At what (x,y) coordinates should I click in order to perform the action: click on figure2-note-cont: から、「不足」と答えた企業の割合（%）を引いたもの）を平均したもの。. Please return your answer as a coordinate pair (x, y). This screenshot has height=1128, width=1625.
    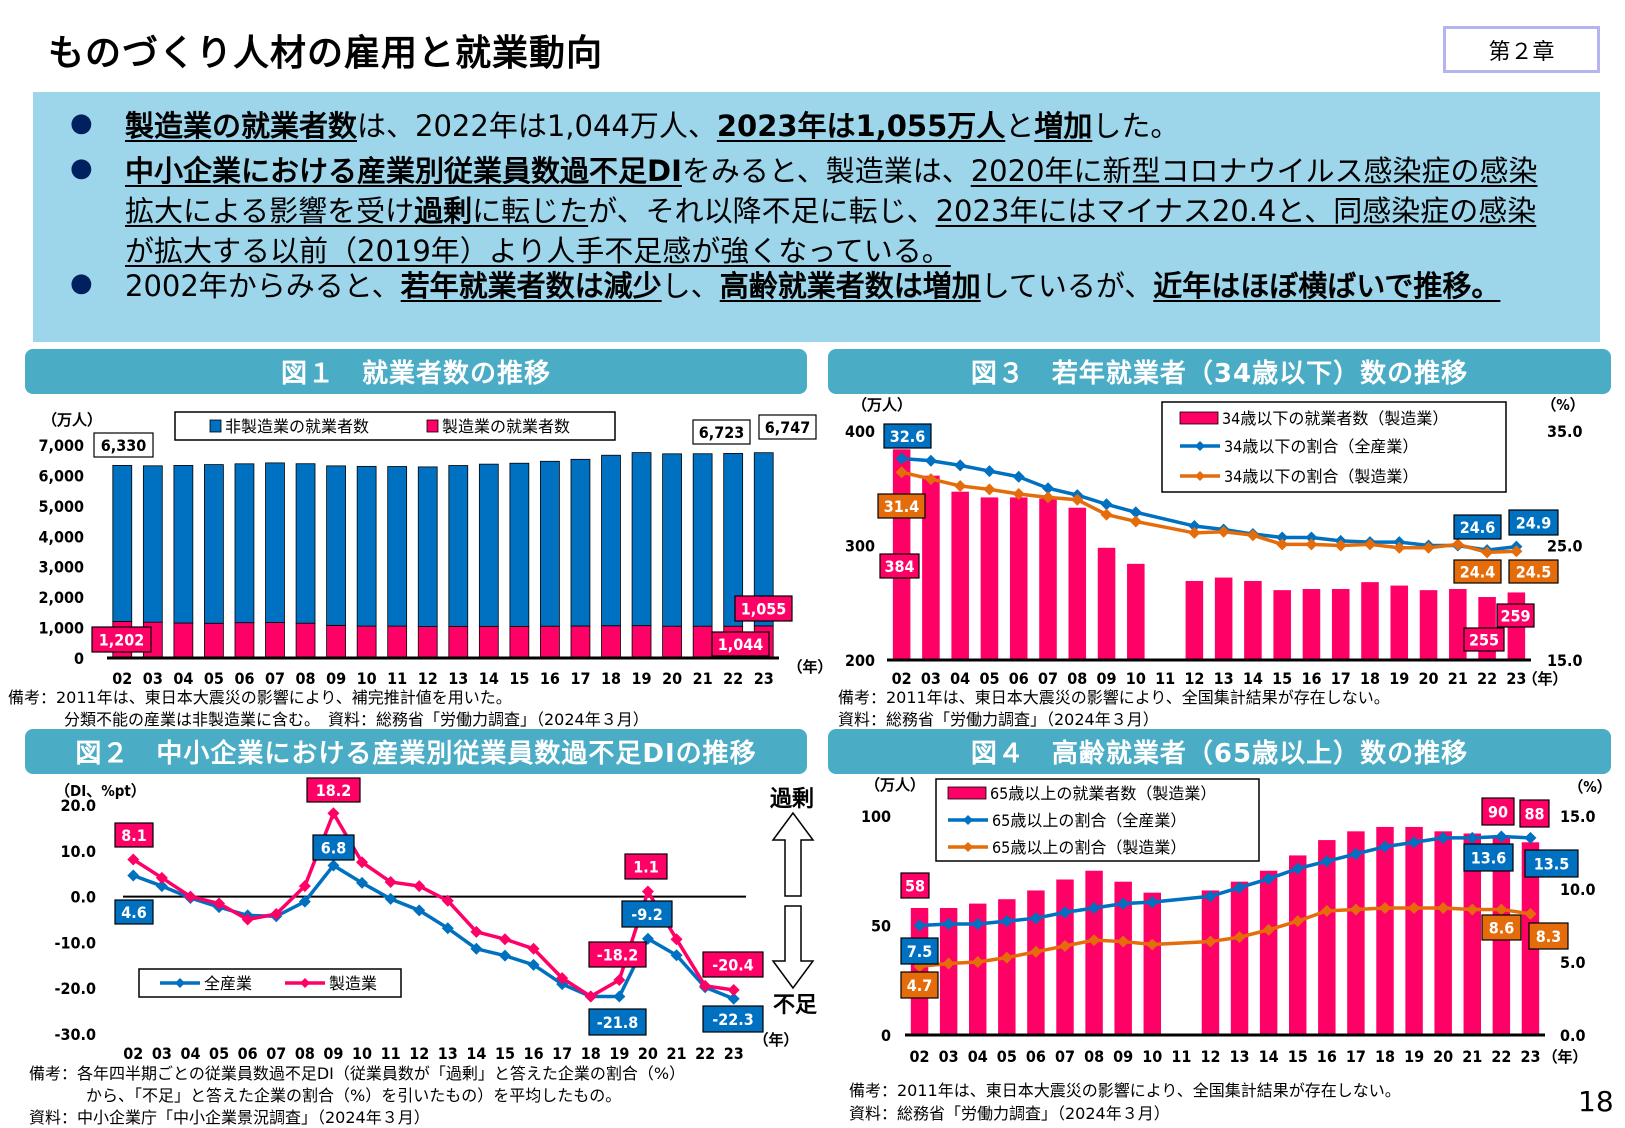
    Looking at the image, I should click on (354, 1095).